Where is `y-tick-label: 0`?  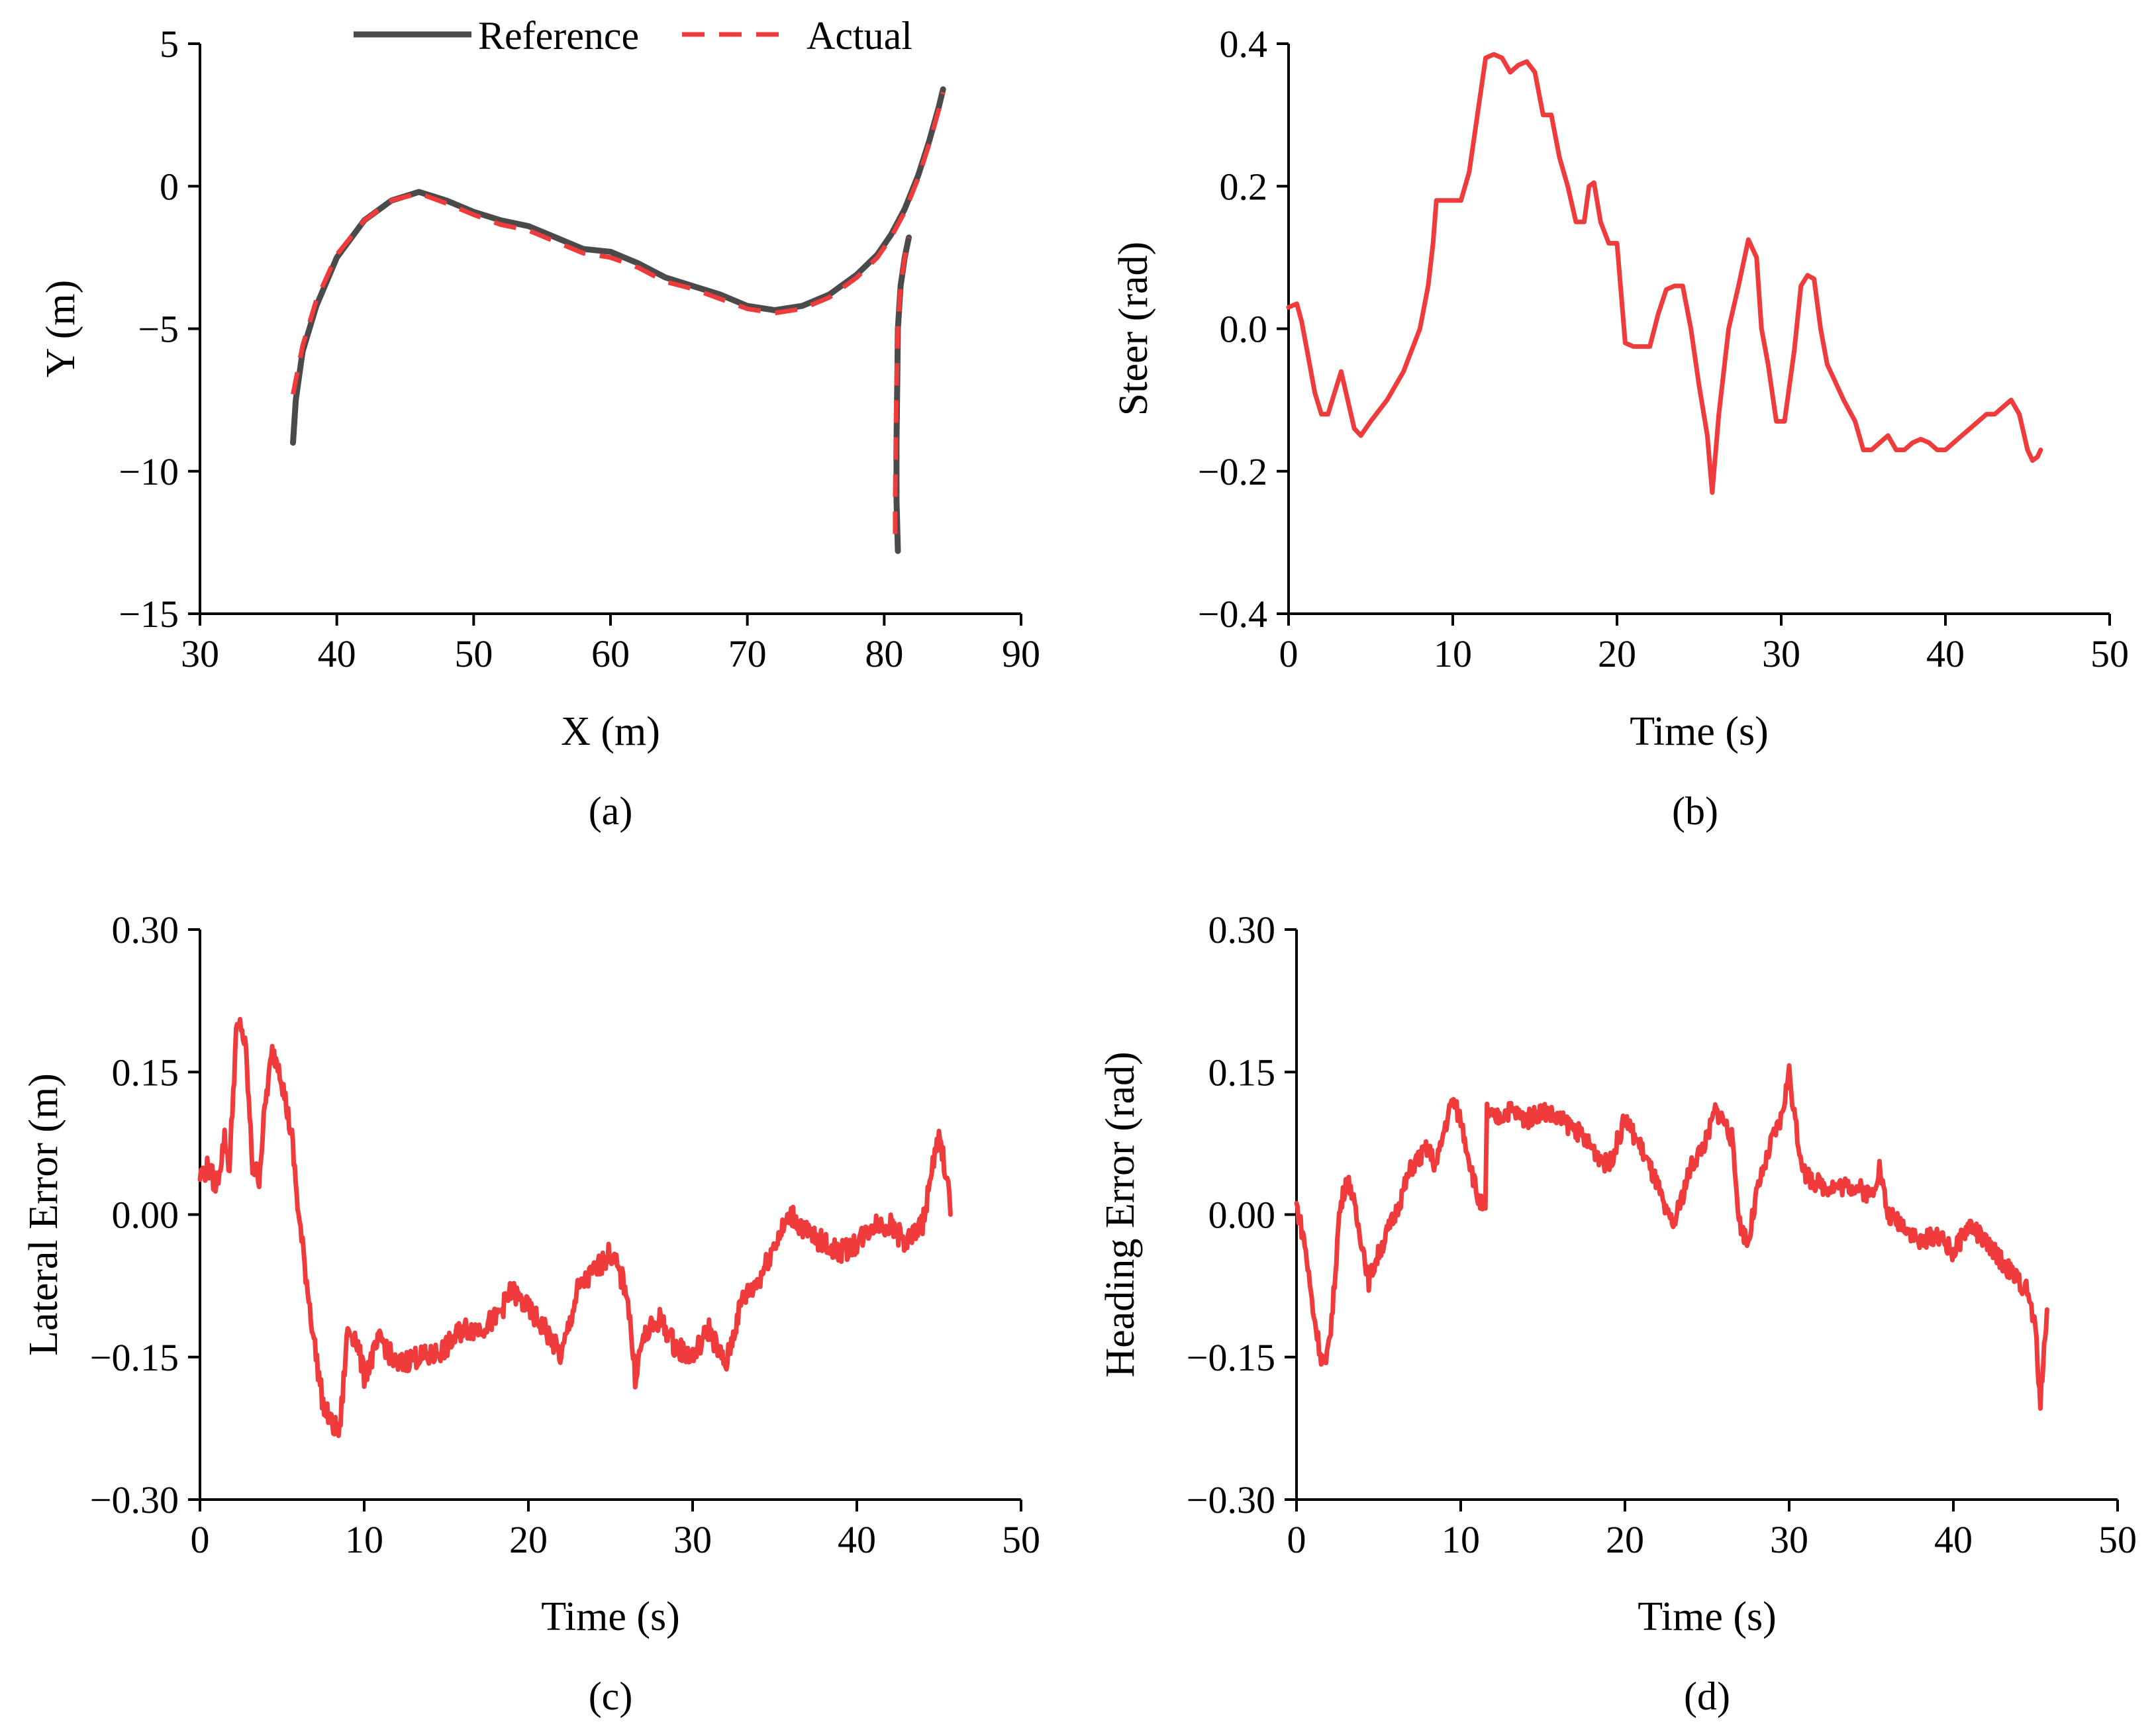 y-tick-label: 0 is located at coordinates (169, 186).